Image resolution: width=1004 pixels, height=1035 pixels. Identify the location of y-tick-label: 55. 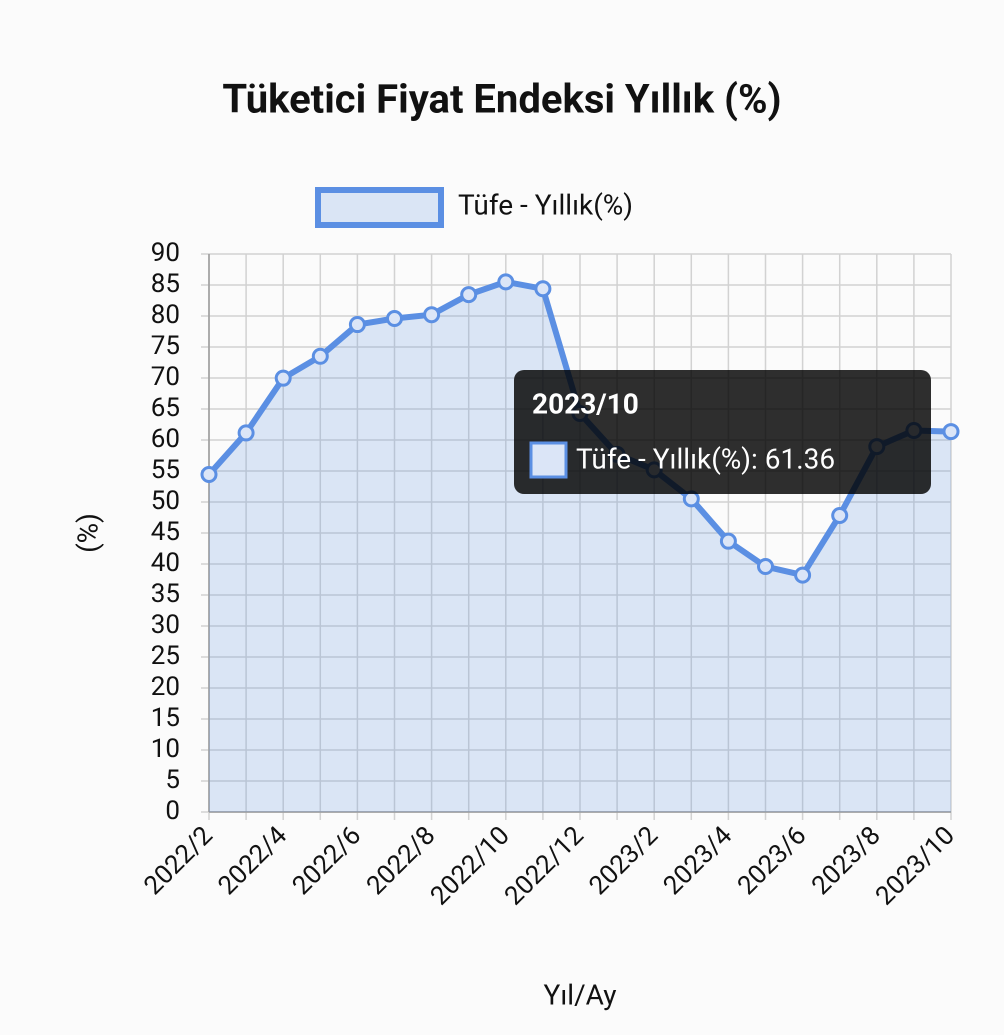
(165, 470).